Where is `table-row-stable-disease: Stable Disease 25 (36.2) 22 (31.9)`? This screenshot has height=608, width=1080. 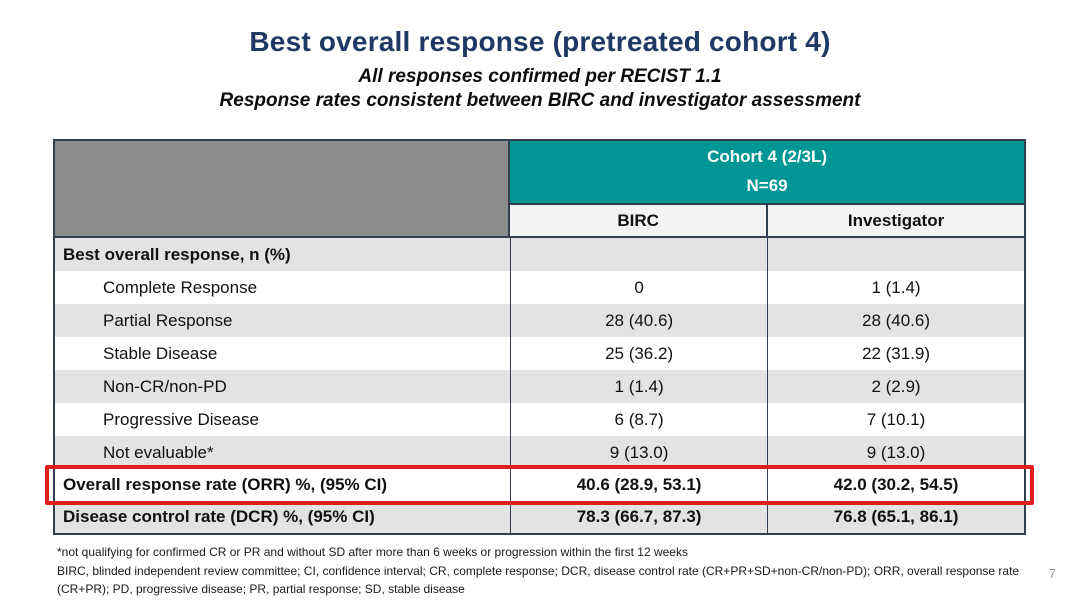
table-row-stable-disease: Stable Disease 25 (36.2) 22 (31.9) is located at coordinates (539, 353).